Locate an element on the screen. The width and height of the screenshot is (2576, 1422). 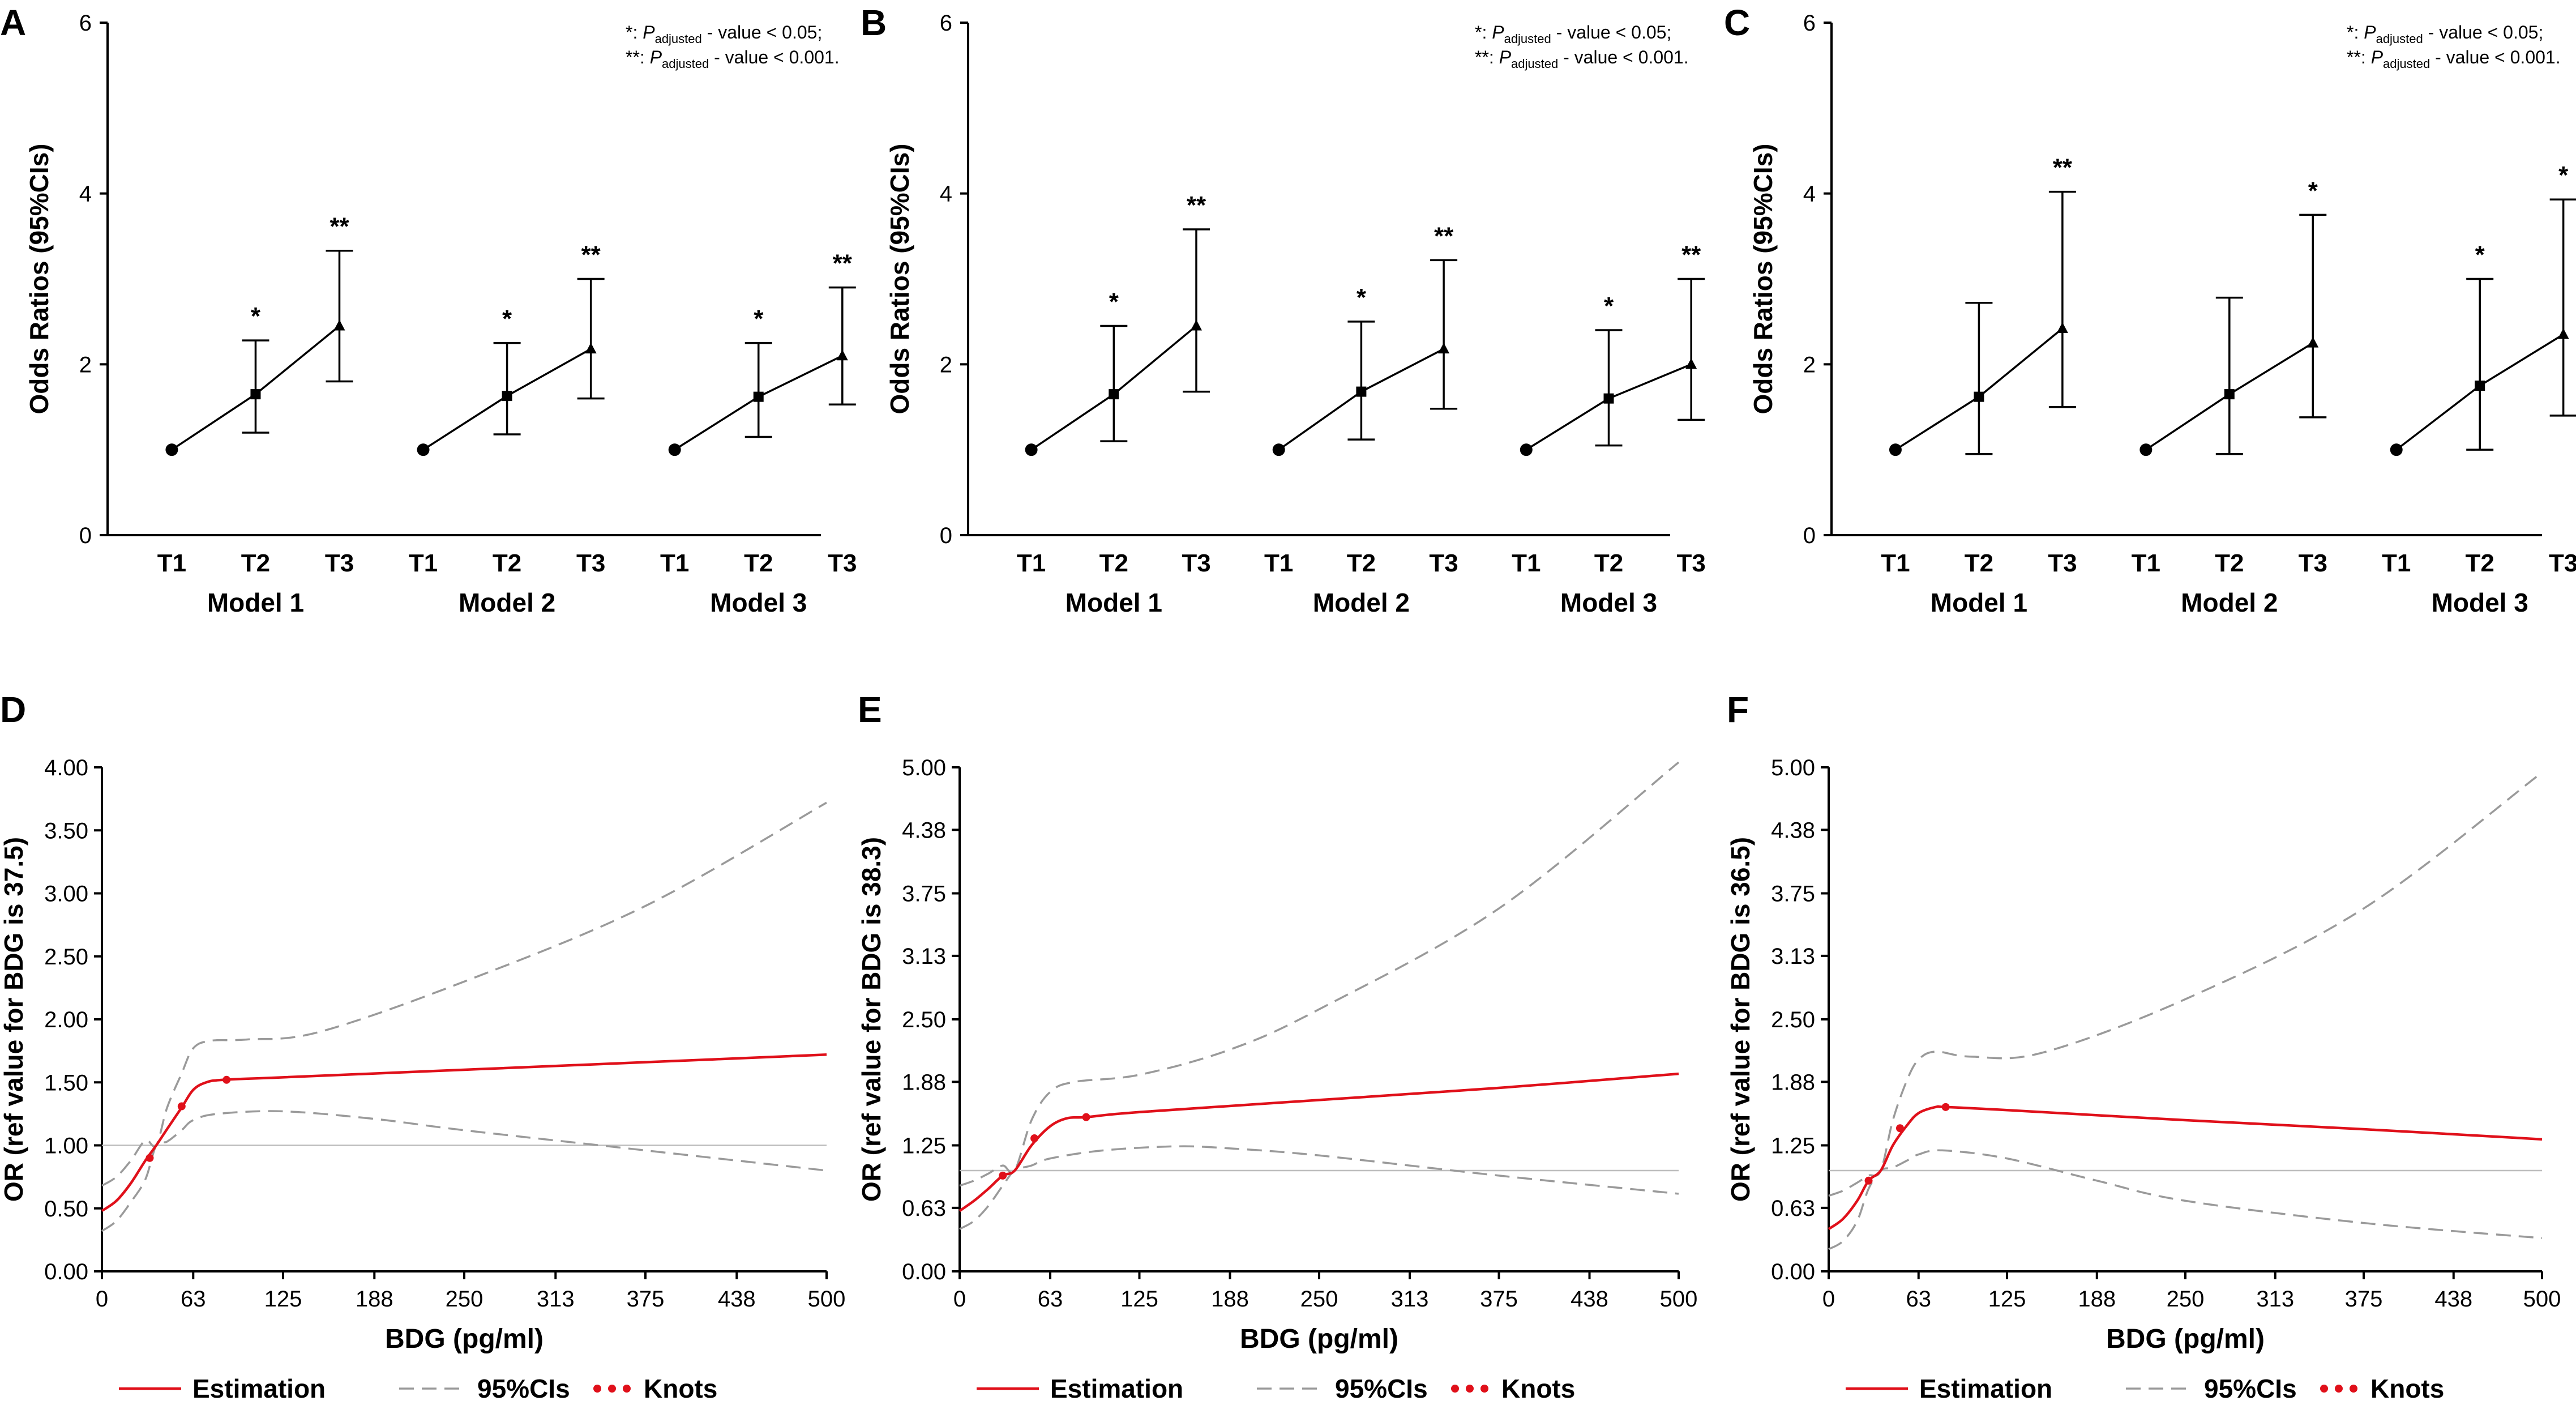
y-tick-label: 6 is located at coordinates (946, 23).